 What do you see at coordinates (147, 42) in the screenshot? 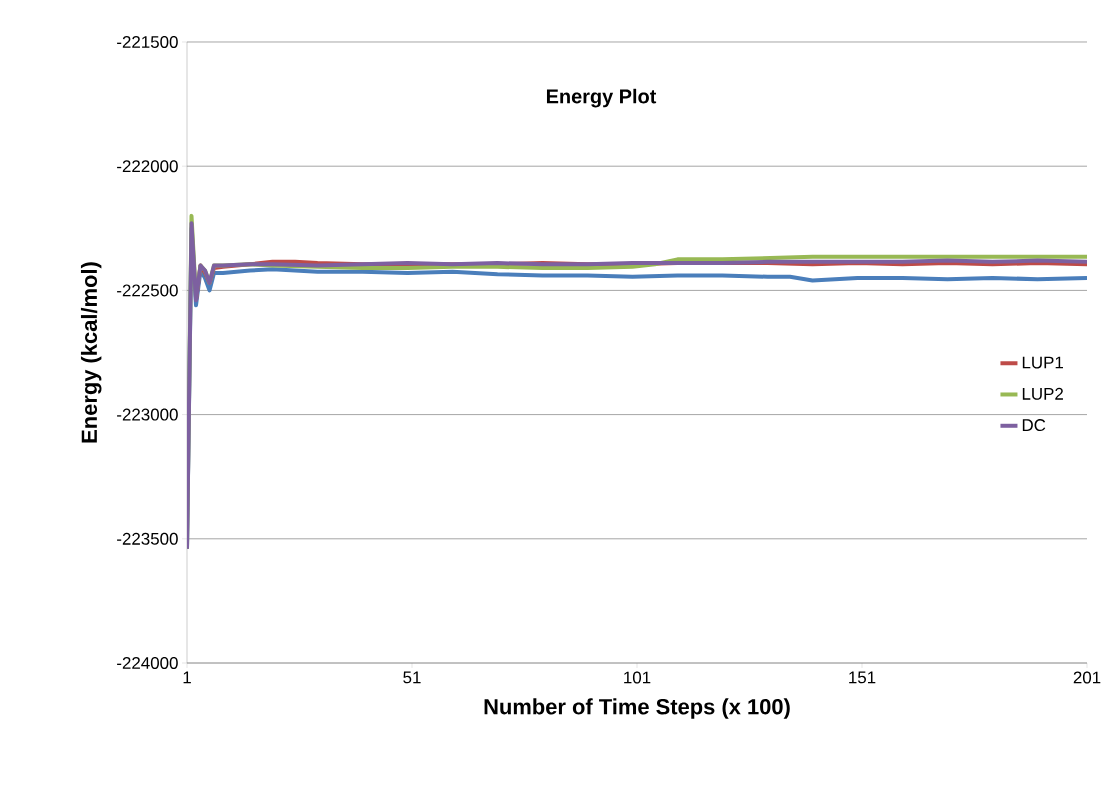
I see `y-tick-label: -221500` at bounding box center [147, 42].